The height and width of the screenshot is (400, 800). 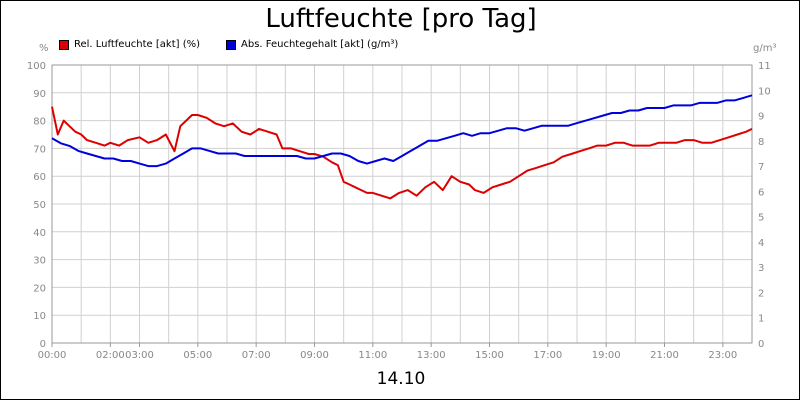 What do you see at coordinates (722, 355) in the screenshot?
I see `x-tick-label: 23:00` at bounding box center [722, 355].